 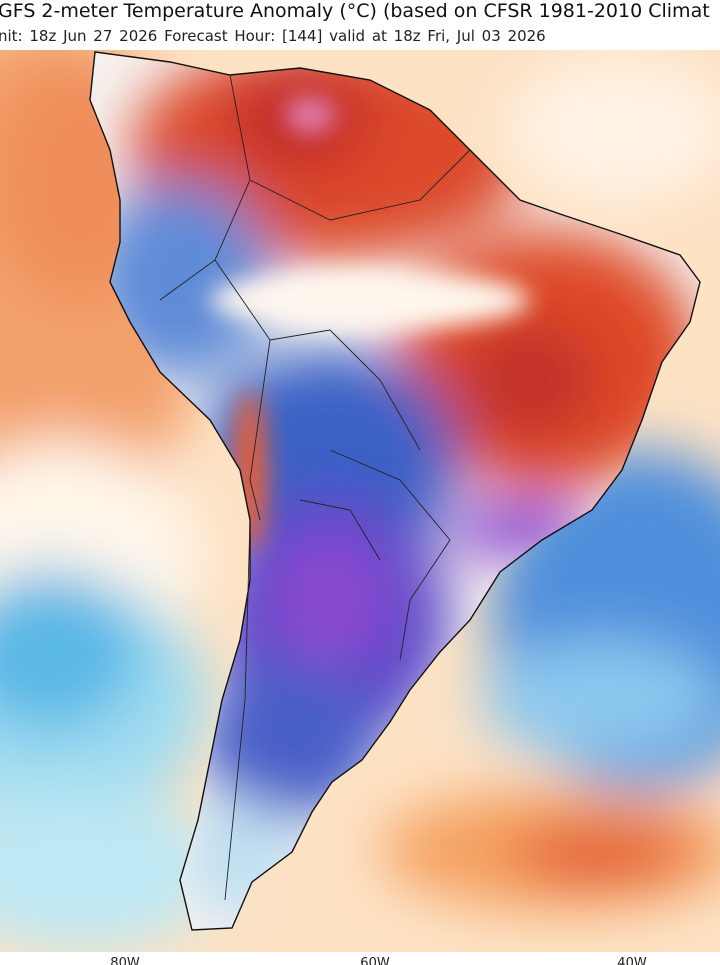 I want to click on cold-south-core, so click(x=330, y=600).